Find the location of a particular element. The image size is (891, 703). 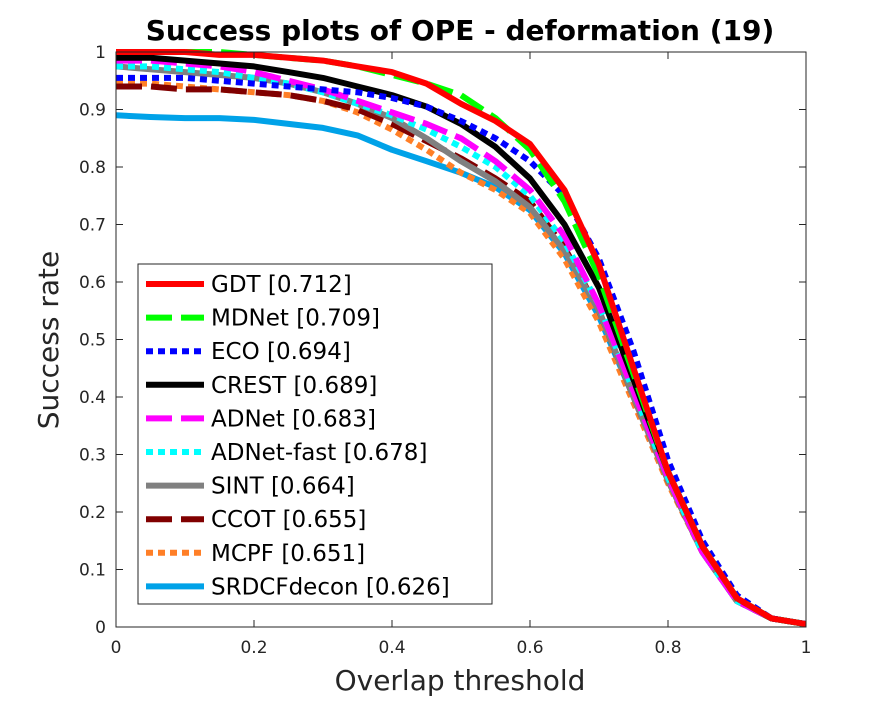

y-tick-label: 0.9 is located at coordinates (92, 111).